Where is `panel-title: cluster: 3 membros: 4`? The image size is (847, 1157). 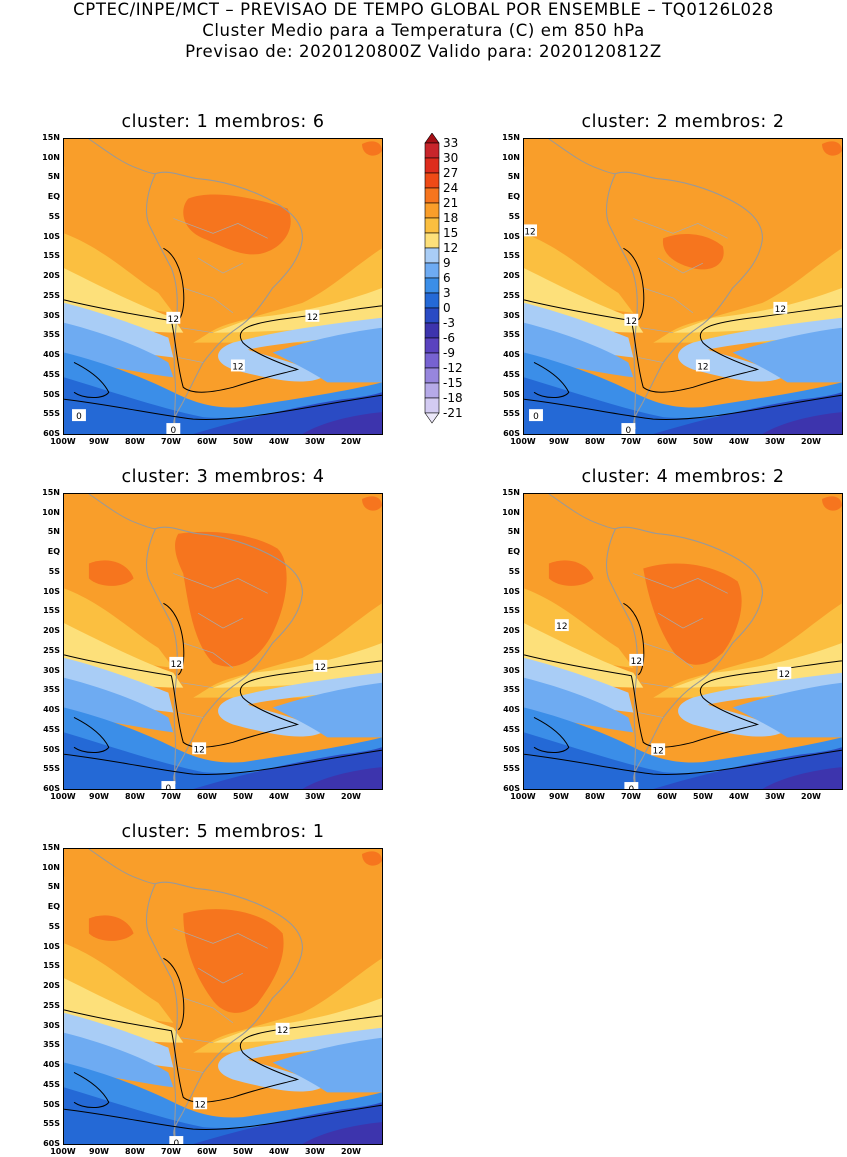
panel-title: cluster: 3 membros: 4 is located at coordinates (223, 477).